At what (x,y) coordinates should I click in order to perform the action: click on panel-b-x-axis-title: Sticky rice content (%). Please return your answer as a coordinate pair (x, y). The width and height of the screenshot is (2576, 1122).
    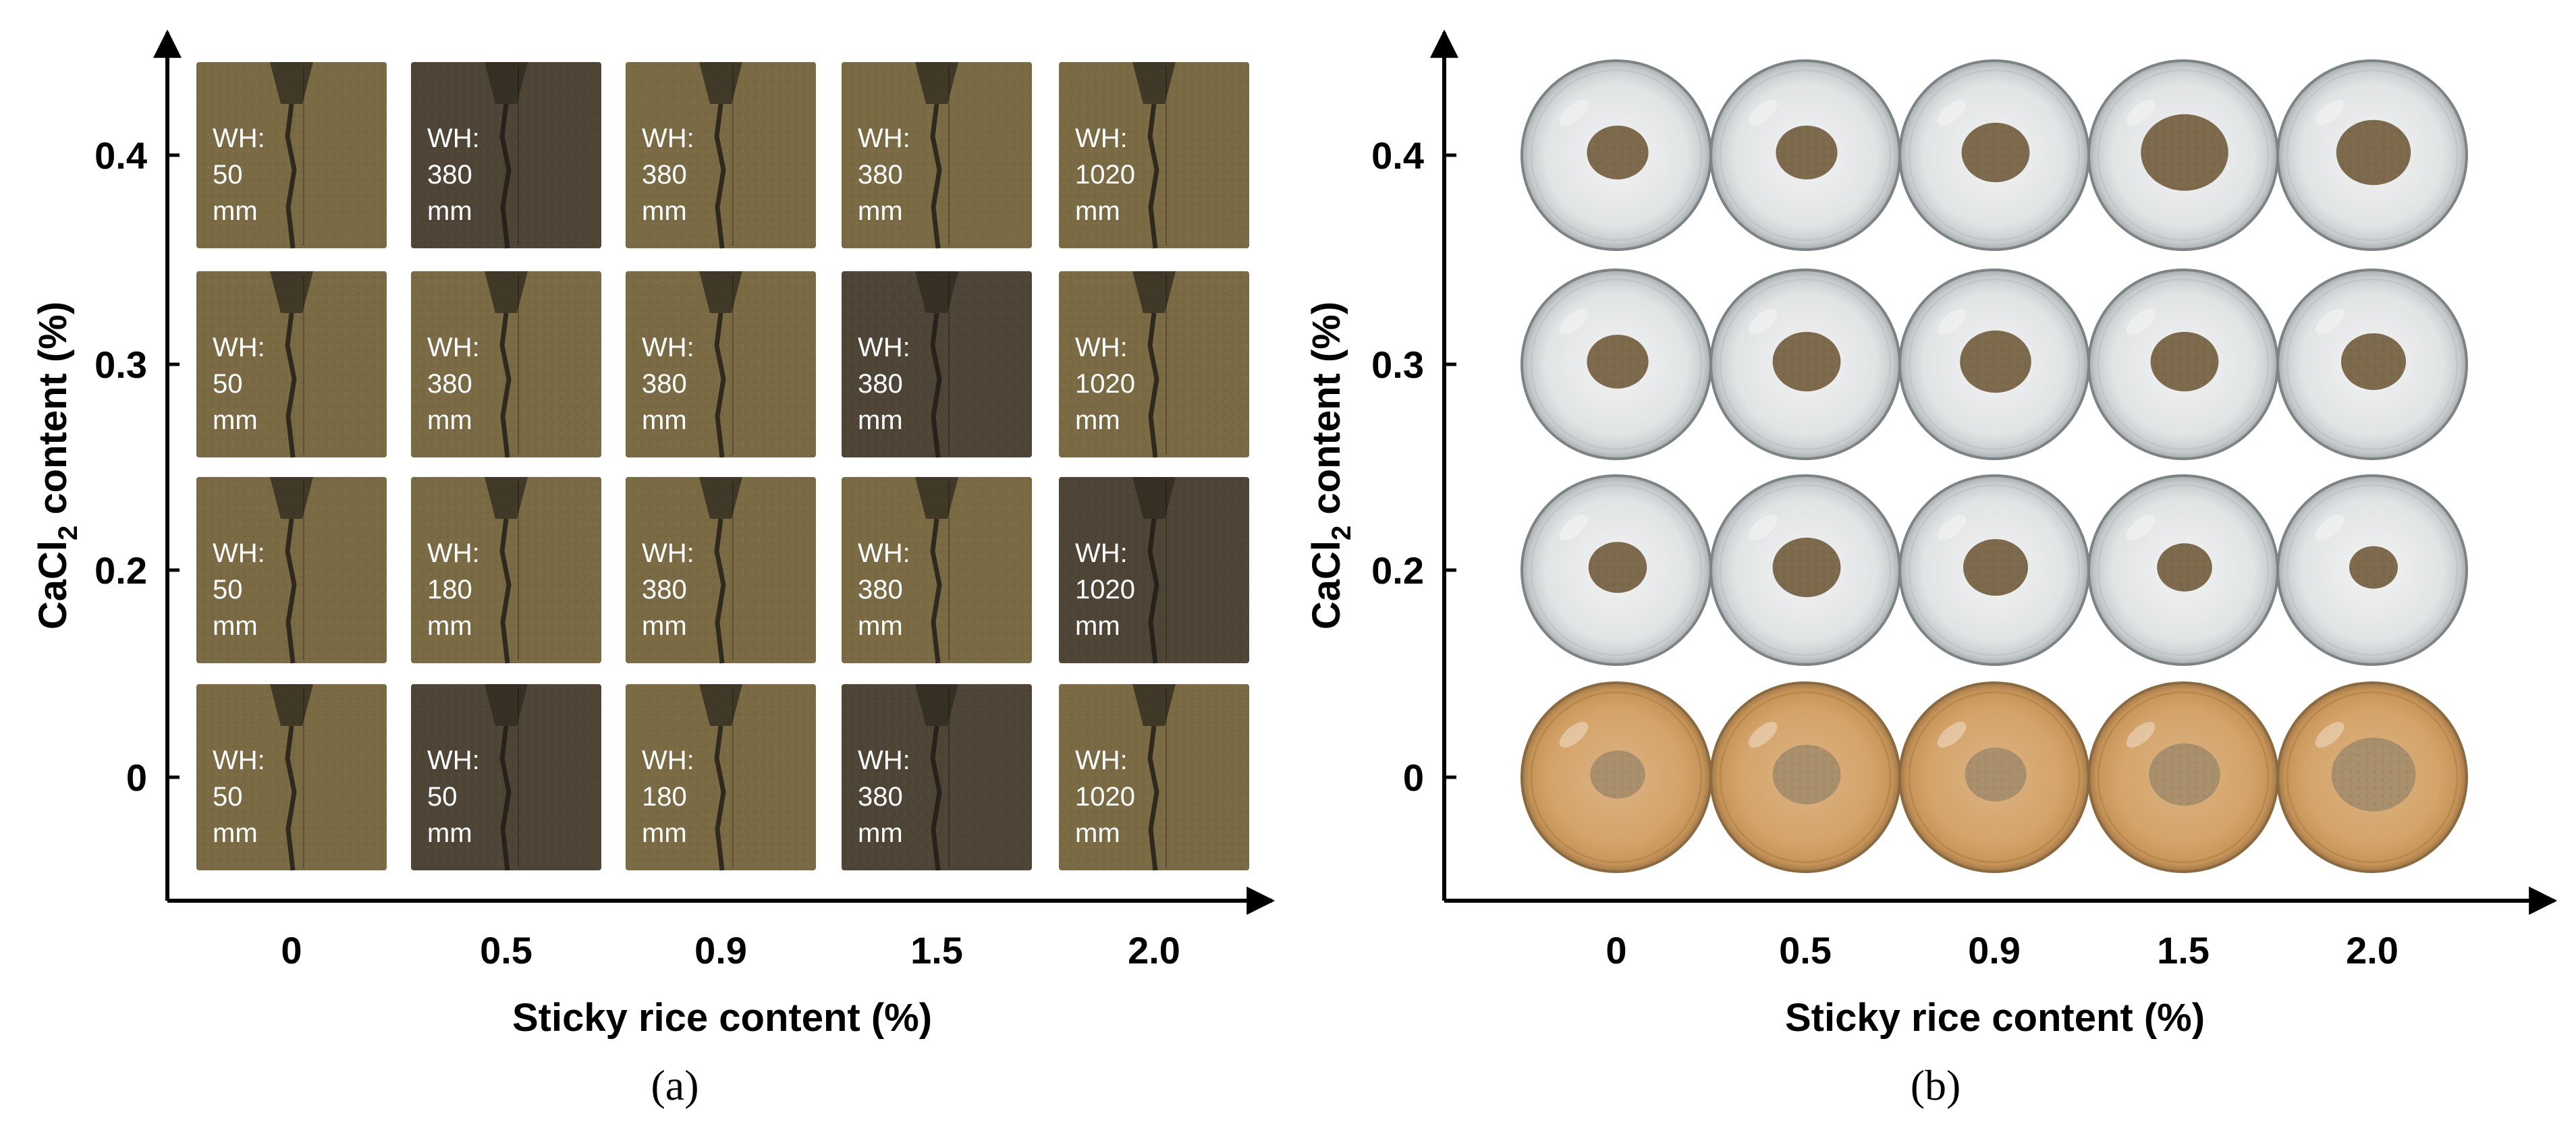
    Looking at the image, I should click on (1995, 1018).